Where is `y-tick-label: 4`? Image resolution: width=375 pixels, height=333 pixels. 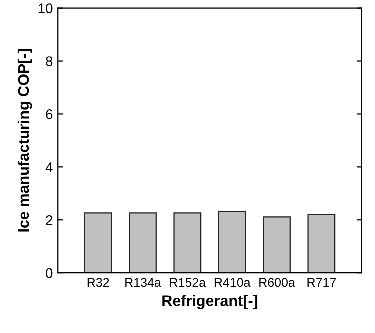 y-tick-label: 4 is located at coordinates (49, 167).